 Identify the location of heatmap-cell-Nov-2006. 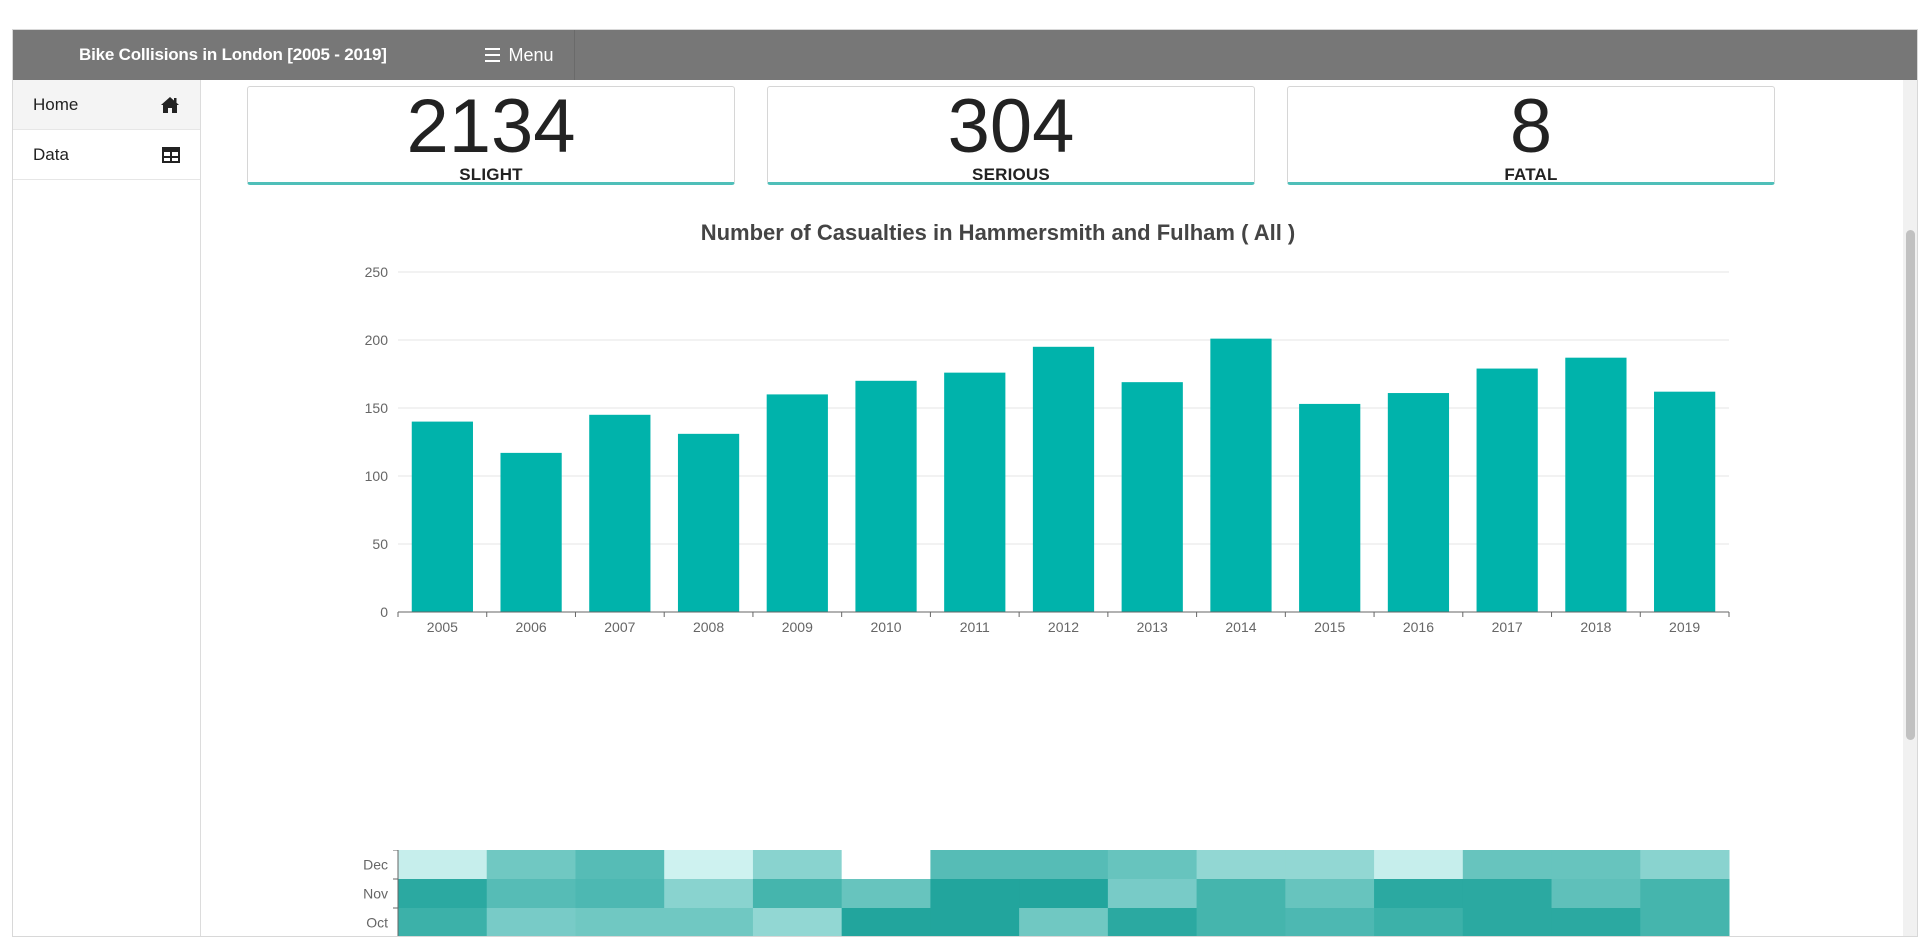
(531, 894).